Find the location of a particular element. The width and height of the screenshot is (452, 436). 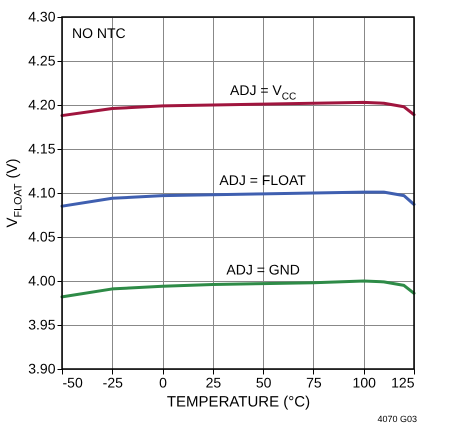

series-label: ADJ = GND is located at coordinates (263, 270).